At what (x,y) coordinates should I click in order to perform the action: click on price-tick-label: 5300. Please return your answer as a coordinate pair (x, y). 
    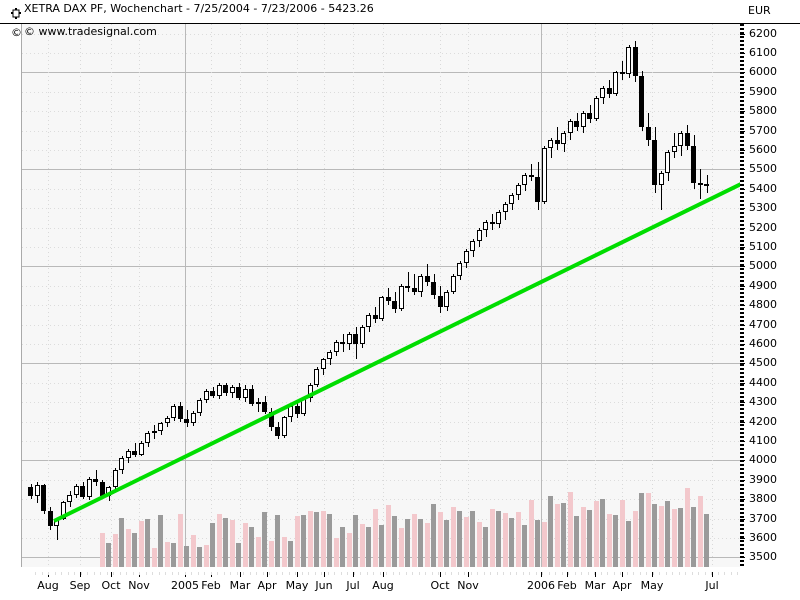
    Looking at the image, I should click on (763, 207).